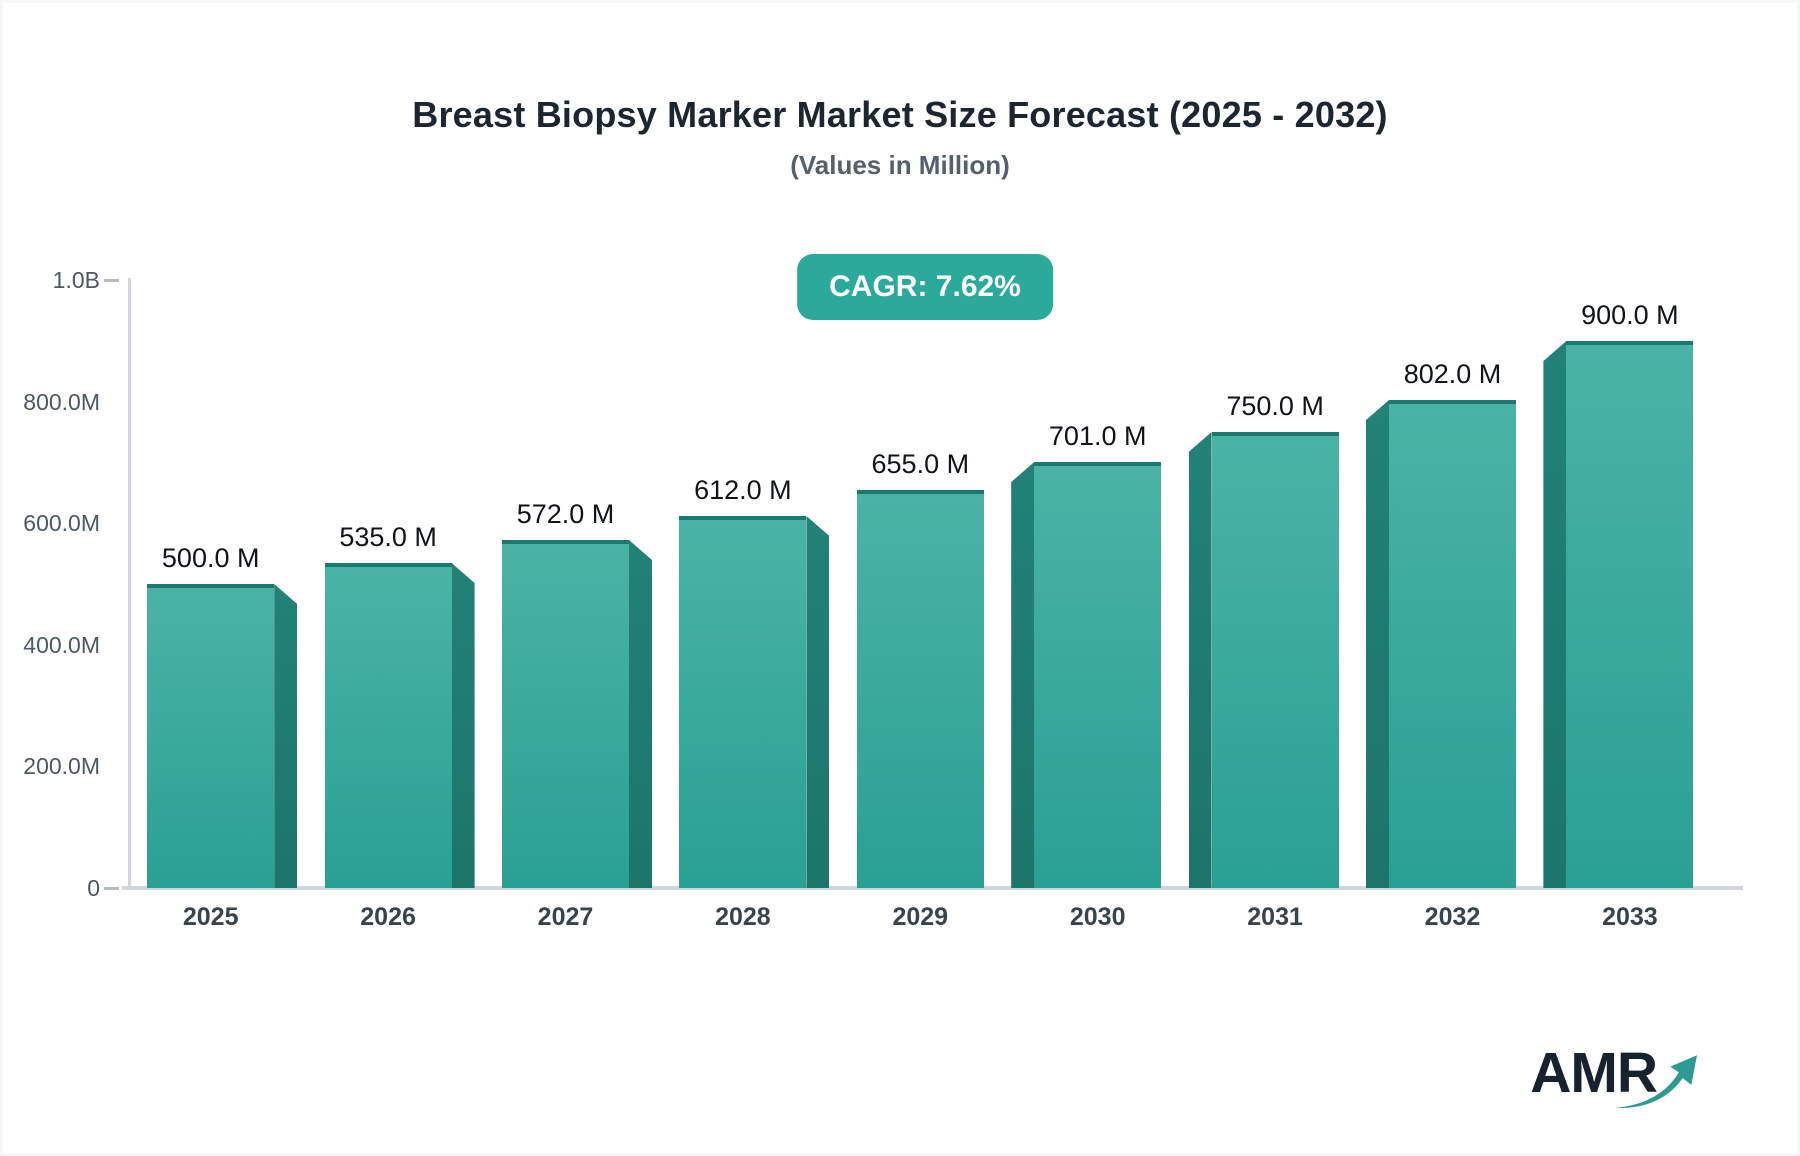 This screenshot has height=1156, width=1800. Describe the element at coordinates (1452, 917) in the screenshot. I see `x-tick-label: 2032` at that location.